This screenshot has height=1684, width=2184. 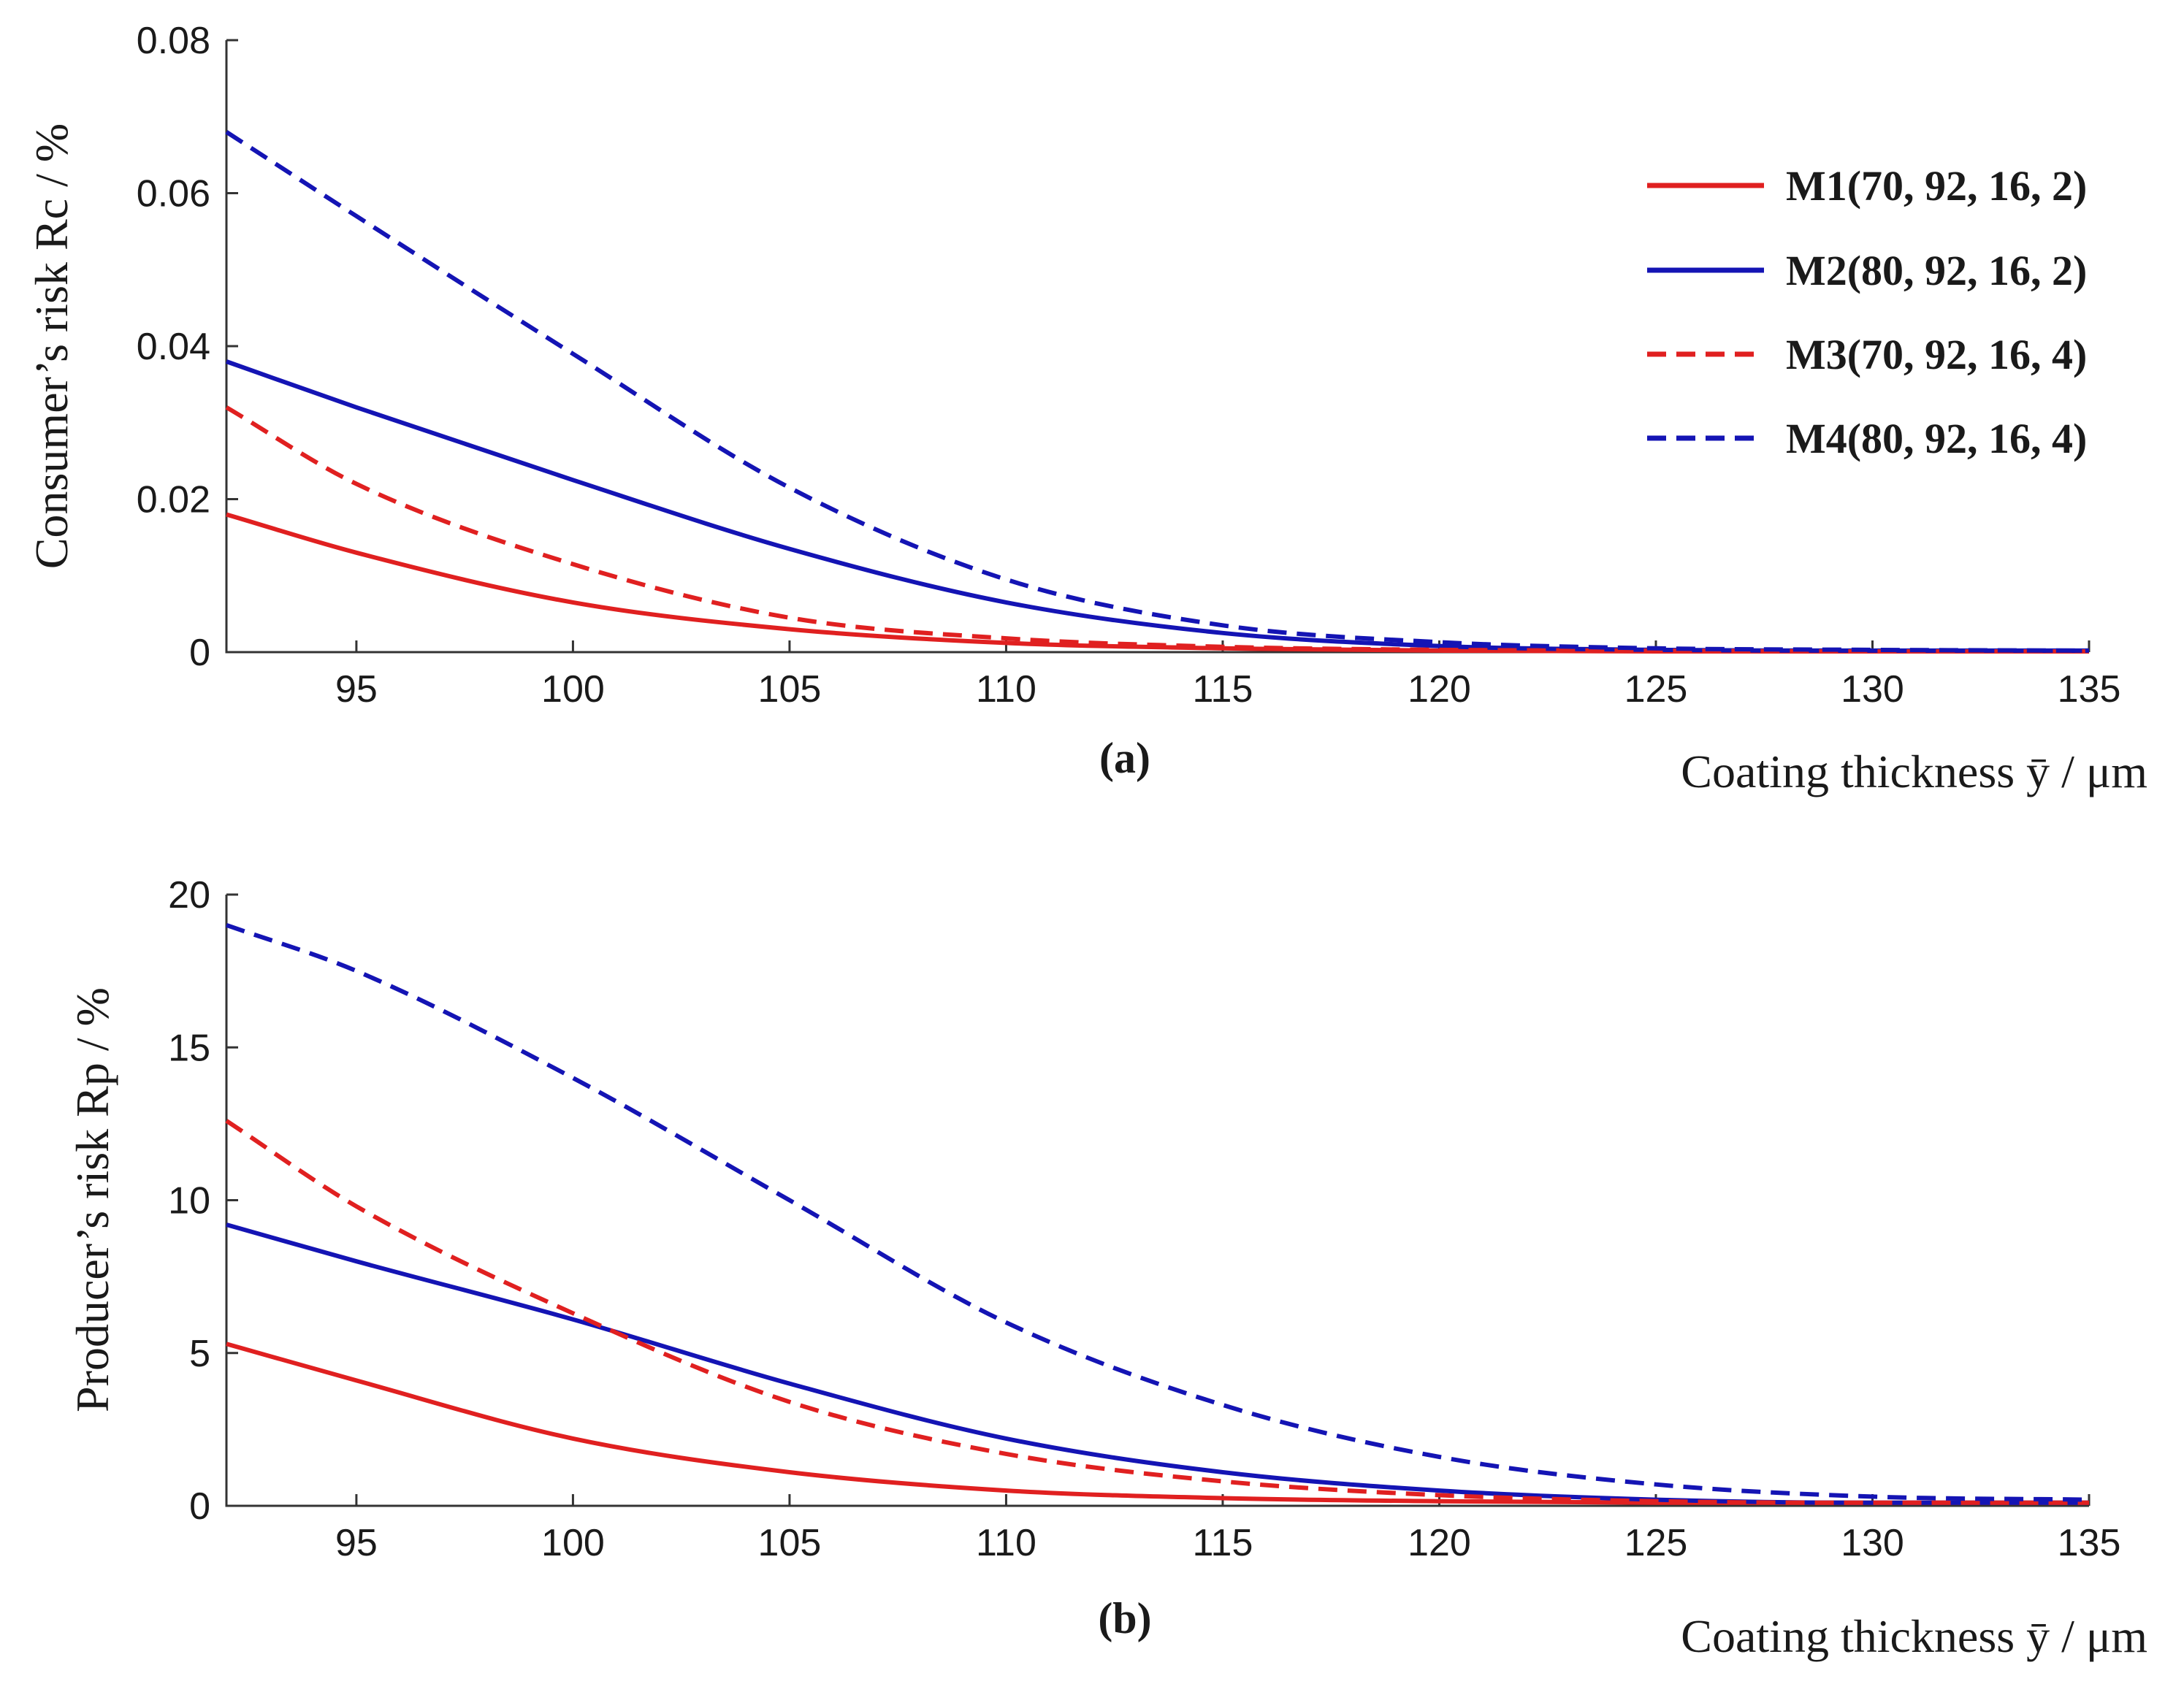 I want to click on chart-b-y-tick-label: 0, so click(x=199, y=1506).